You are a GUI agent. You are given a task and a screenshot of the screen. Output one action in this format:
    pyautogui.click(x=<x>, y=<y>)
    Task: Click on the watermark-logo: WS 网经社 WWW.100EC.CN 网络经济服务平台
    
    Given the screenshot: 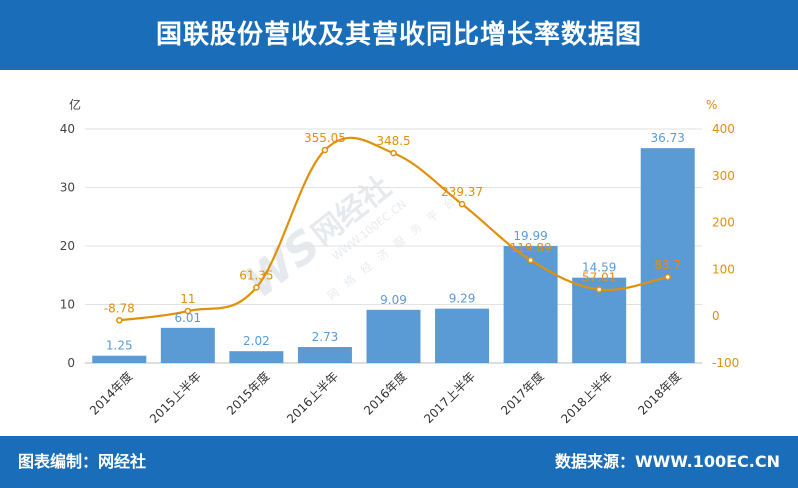 What is the action you would take?
    pyautogui.click(x=350, y=239)
    